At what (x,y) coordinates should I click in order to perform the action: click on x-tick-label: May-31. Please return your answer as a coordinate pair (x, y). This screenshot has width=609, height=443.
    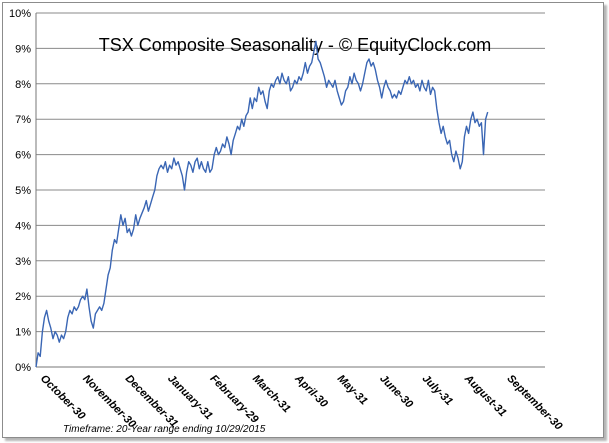
    Looking at the image, I should click on (352, 390).